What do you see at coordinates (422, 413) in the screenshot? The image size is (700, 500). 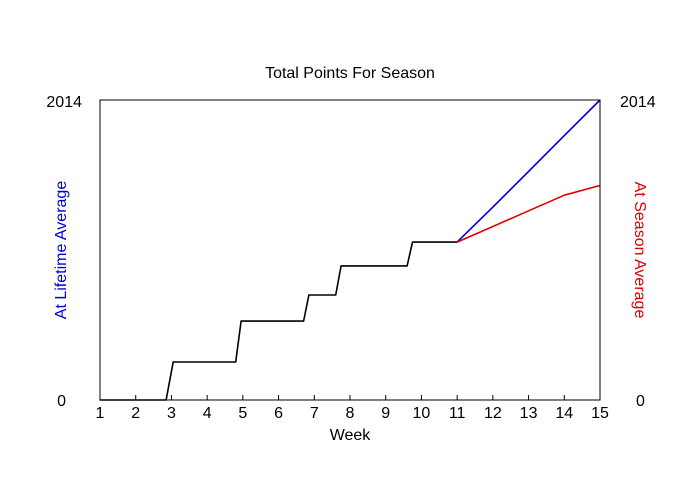 I see `x-tick-label: 10` at bounding box center [422, 413].